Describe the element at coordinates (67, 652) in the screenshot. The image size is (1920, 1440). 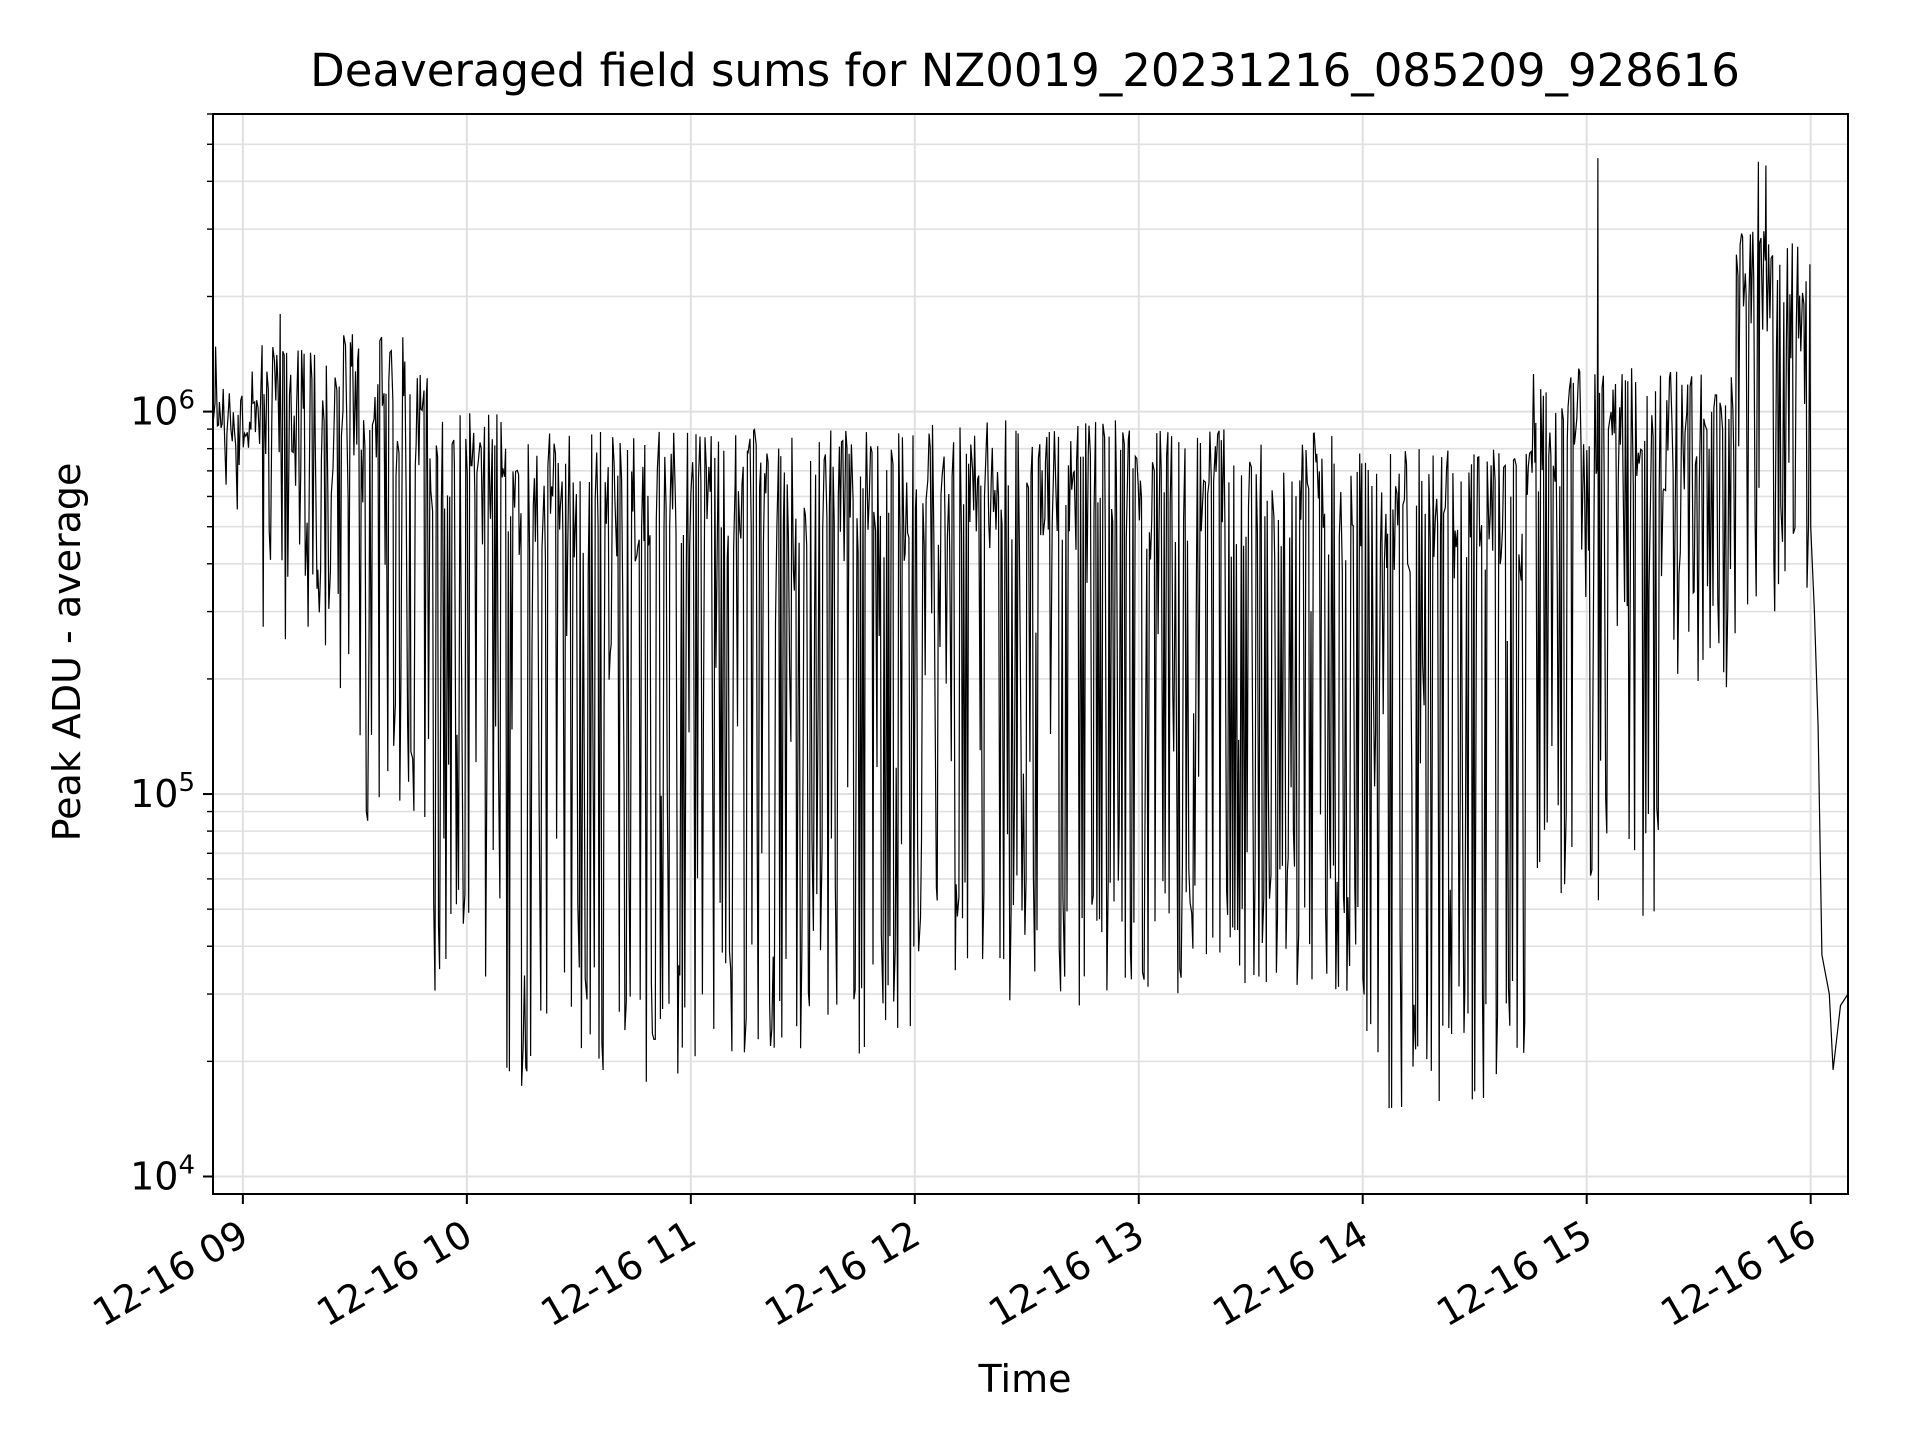
I see `y-axis-label: Peak ADU - average` at that location.